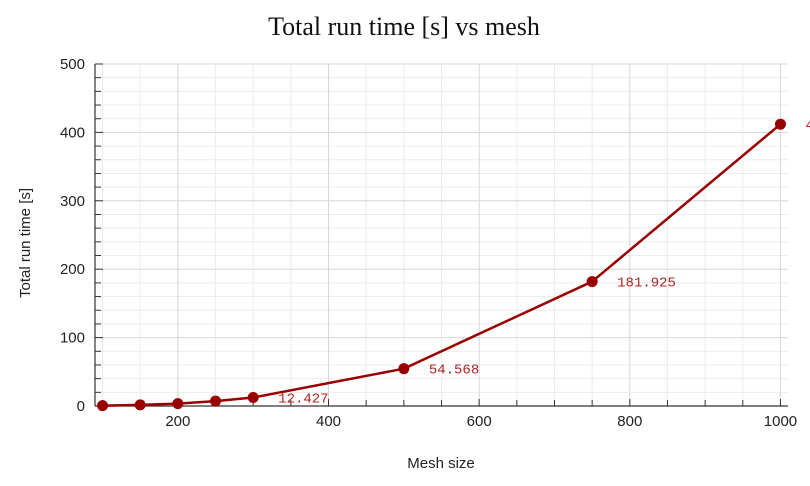 This screenshot has width=810, height=486. I want to click on y-tick-label: 500, so click(72, 64).